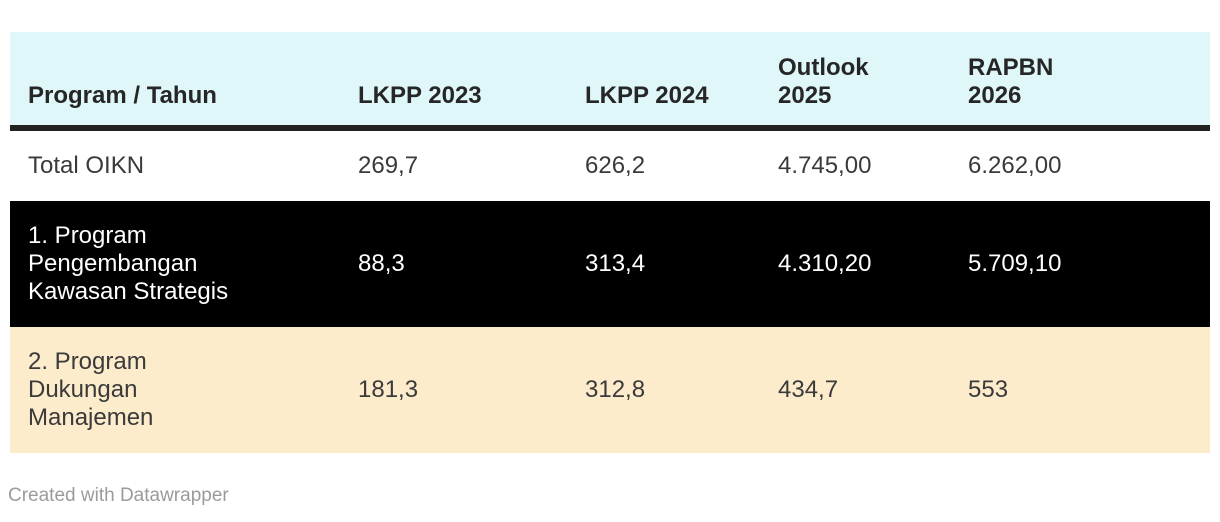 This screenshot has width=1220, height=522. Describe the element at coordinates (855, 390) in the screenshot. I see `cell-dukungan-outlook-2025: 434,7` at that location.